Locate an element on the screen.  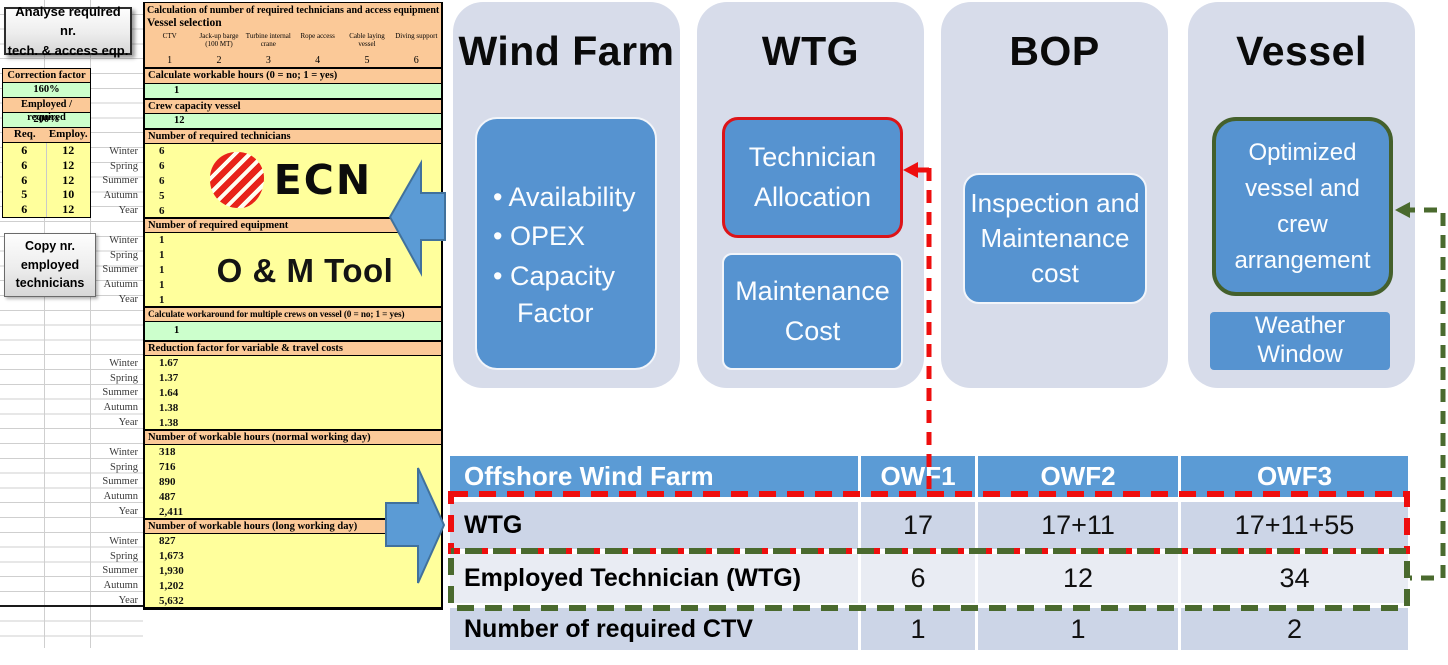
optimized-vessel-crew-box: Optimized vessel and crew arrangement is located at coordinates (1302, 206).